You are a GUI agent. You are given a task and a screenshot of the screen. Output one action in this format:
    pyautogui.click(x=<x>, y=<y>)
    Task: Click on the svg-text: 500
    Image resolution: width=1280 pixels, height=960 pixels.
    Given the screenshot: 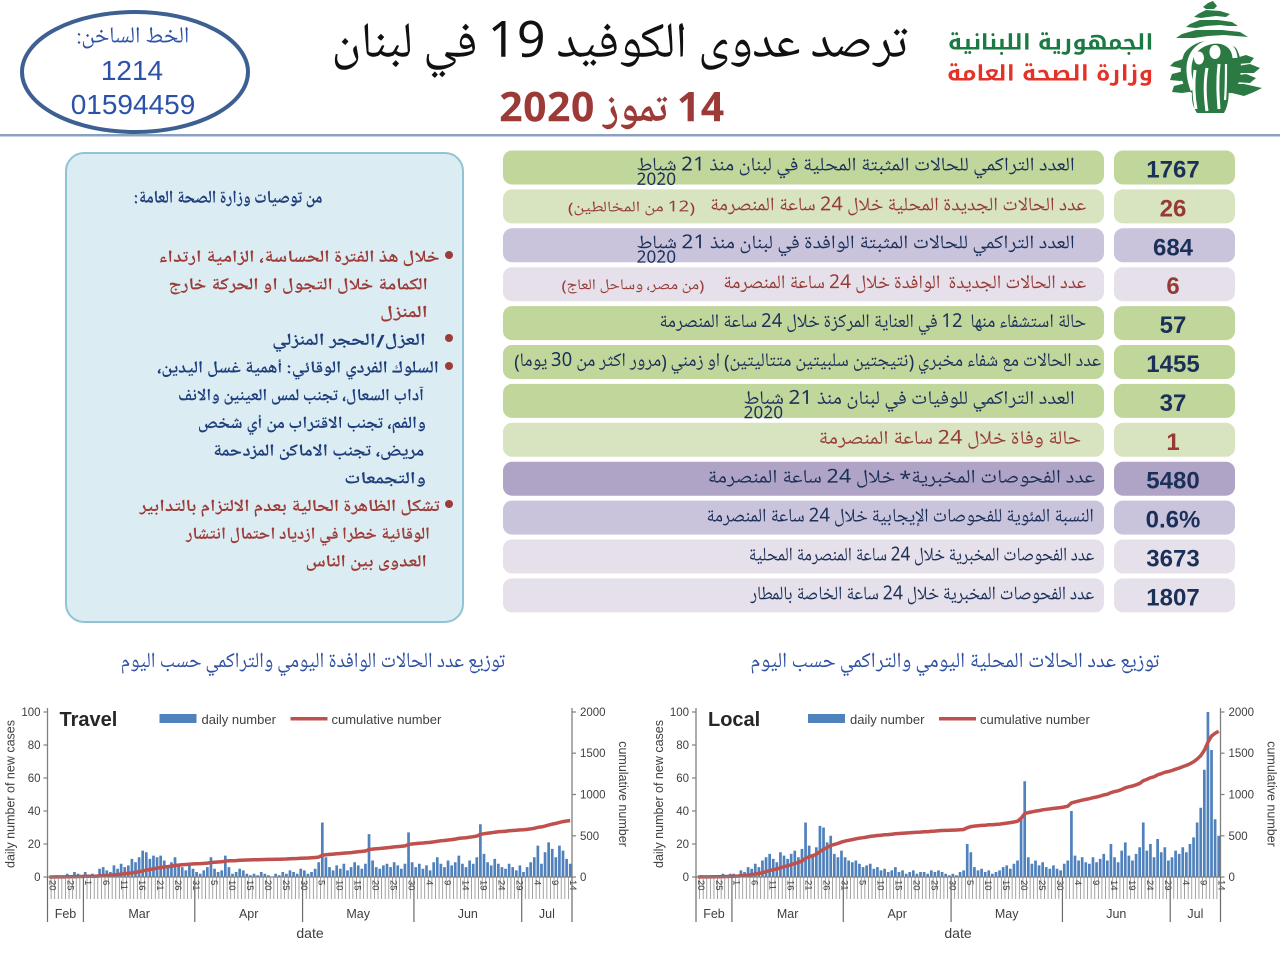 What is the action you would take?
    pyautogui.click(x=1238, y=837)
    